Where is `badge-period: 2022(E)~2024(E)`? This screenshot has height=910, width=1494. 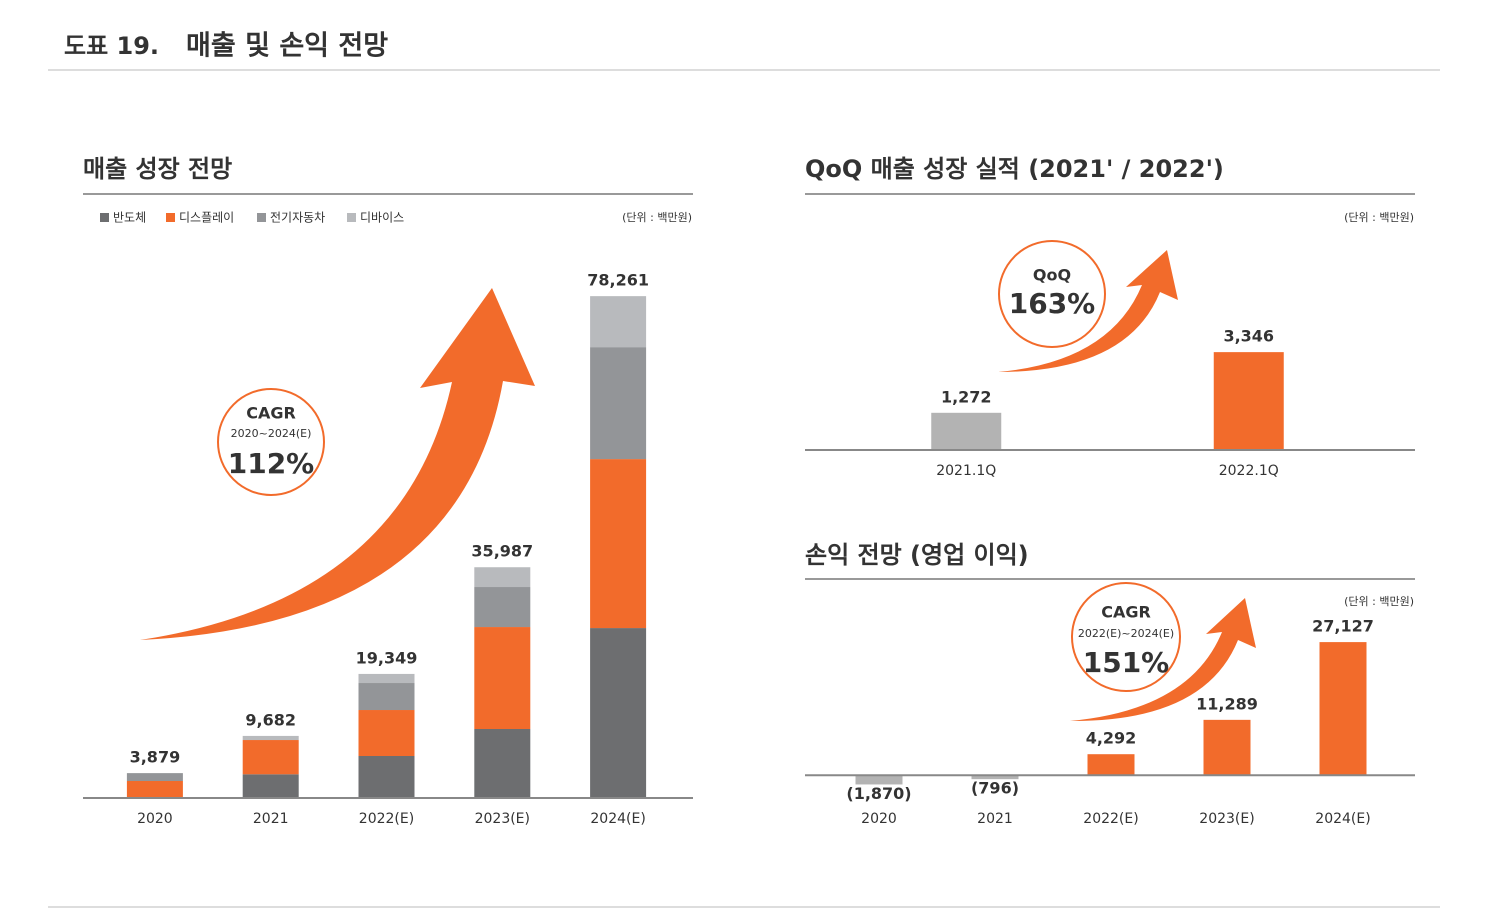
badge-period: 2022(E)~2024(E) is located at coordinates (1126, 633).